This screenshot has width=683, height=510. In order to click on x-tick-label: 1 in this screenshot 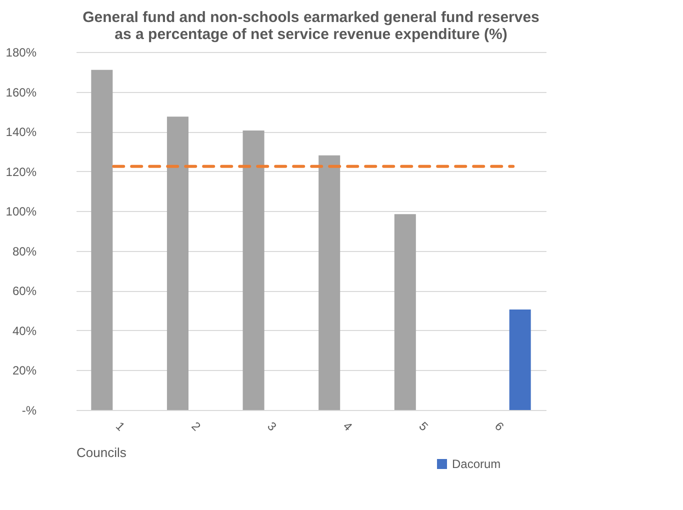, I will do `click(120, 426)`.